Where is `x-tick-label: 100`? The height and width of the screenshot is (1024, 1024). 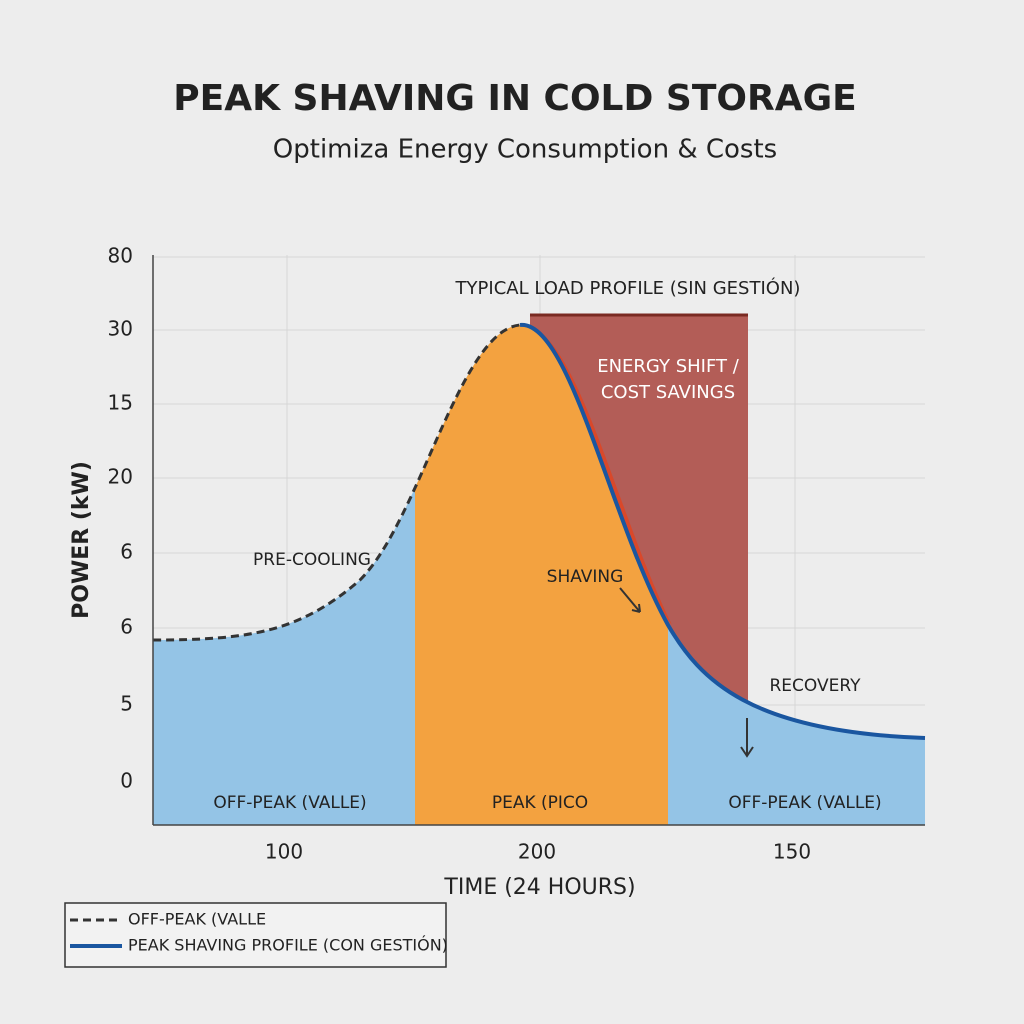 x-tick-label: 100 is located at coordinates (284, 852).